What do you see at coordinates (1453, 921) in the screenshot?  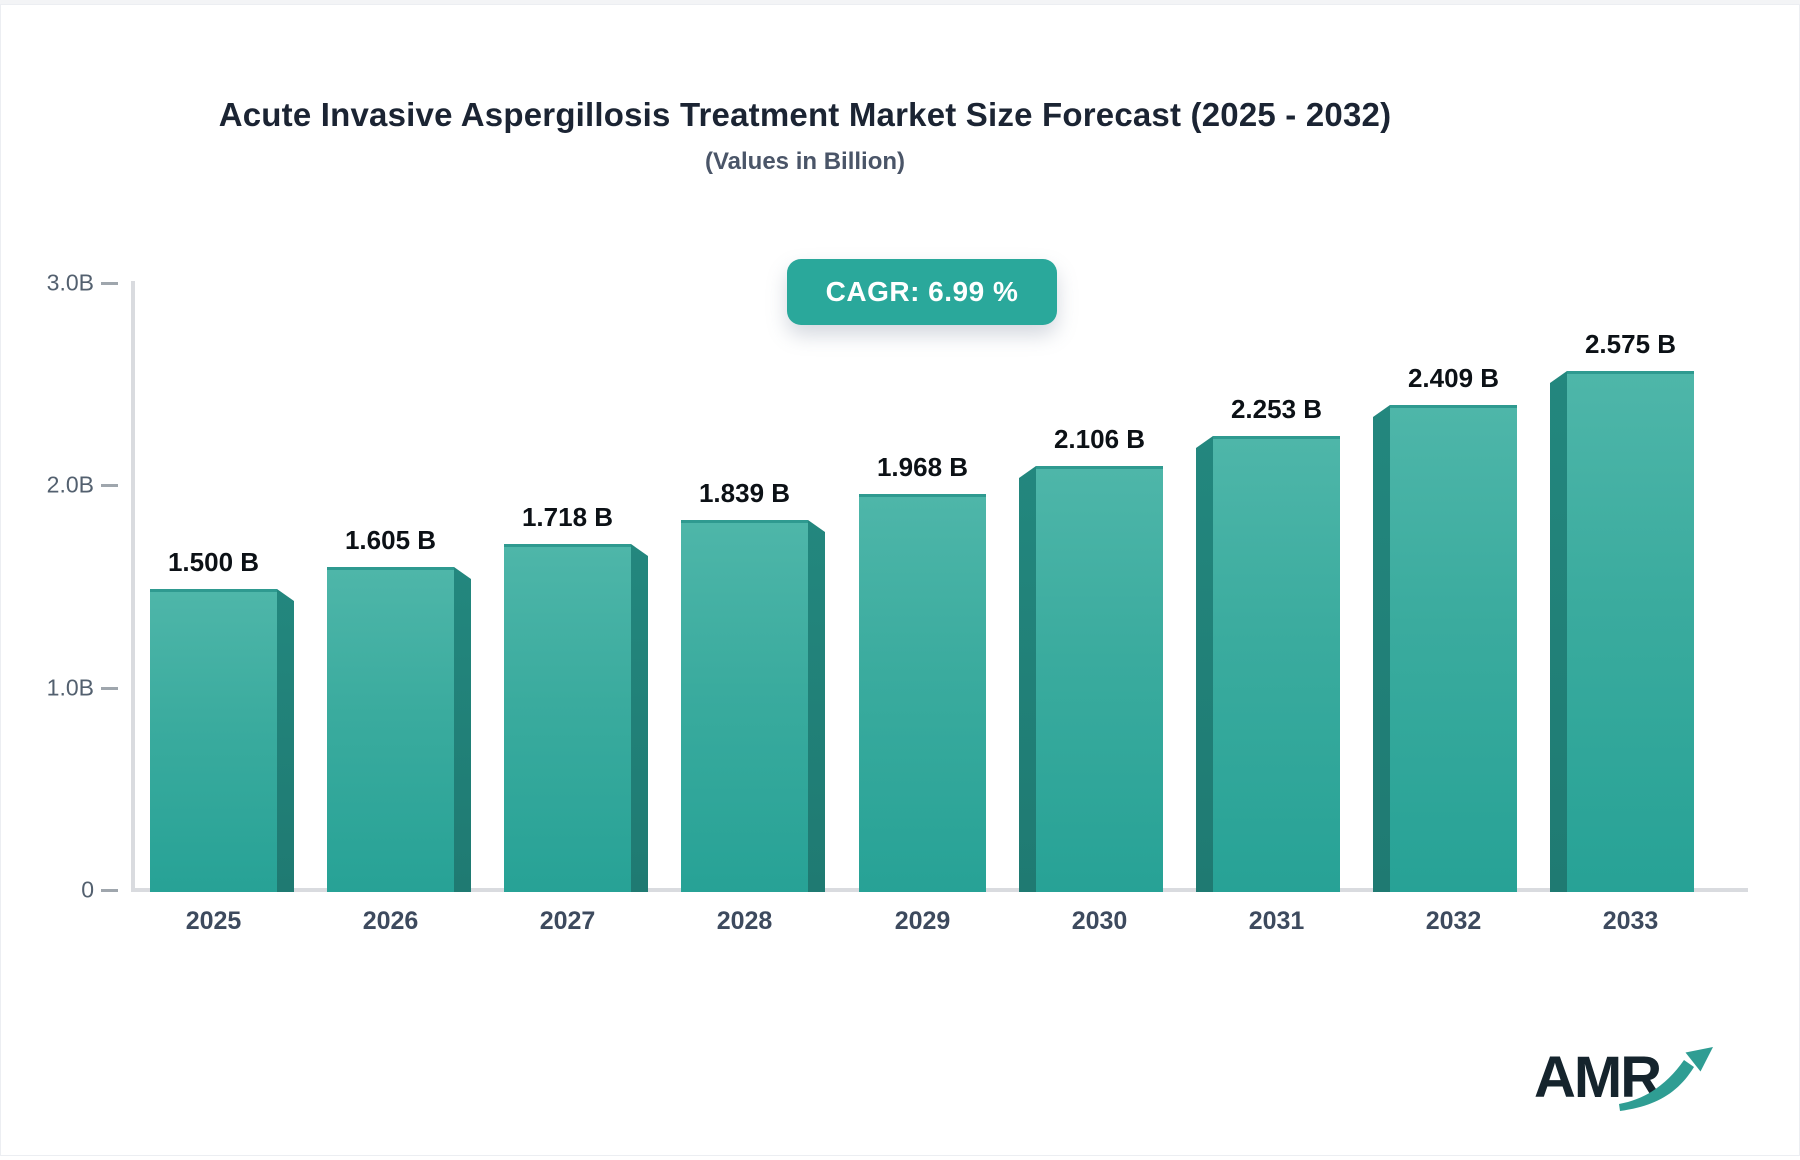 I see `x-tick-label: 2032` at bounding box center [1453, 921].